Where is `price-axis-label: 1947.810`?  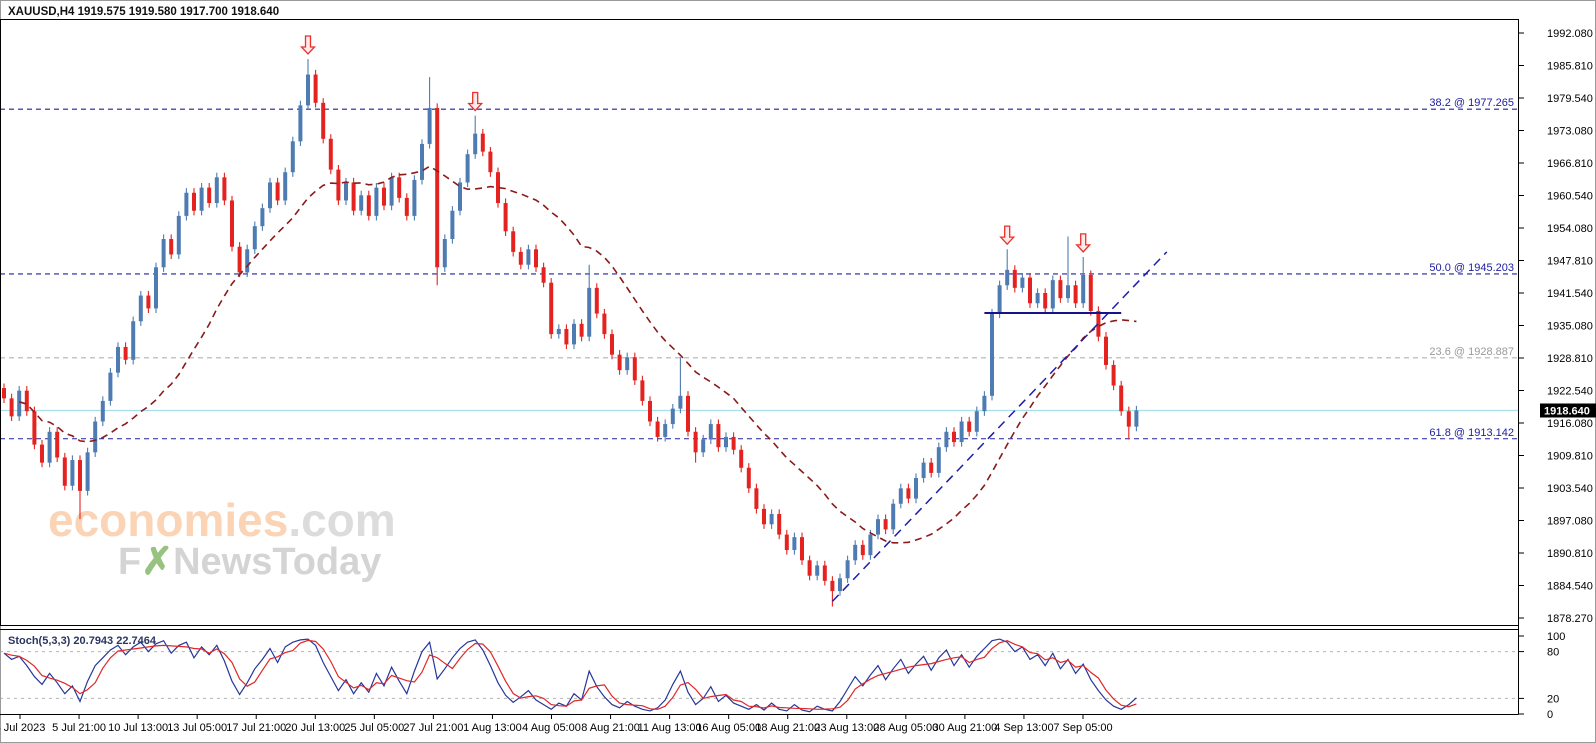
price-axis-label: 1947.810 is located at coordinates (1570, 262).